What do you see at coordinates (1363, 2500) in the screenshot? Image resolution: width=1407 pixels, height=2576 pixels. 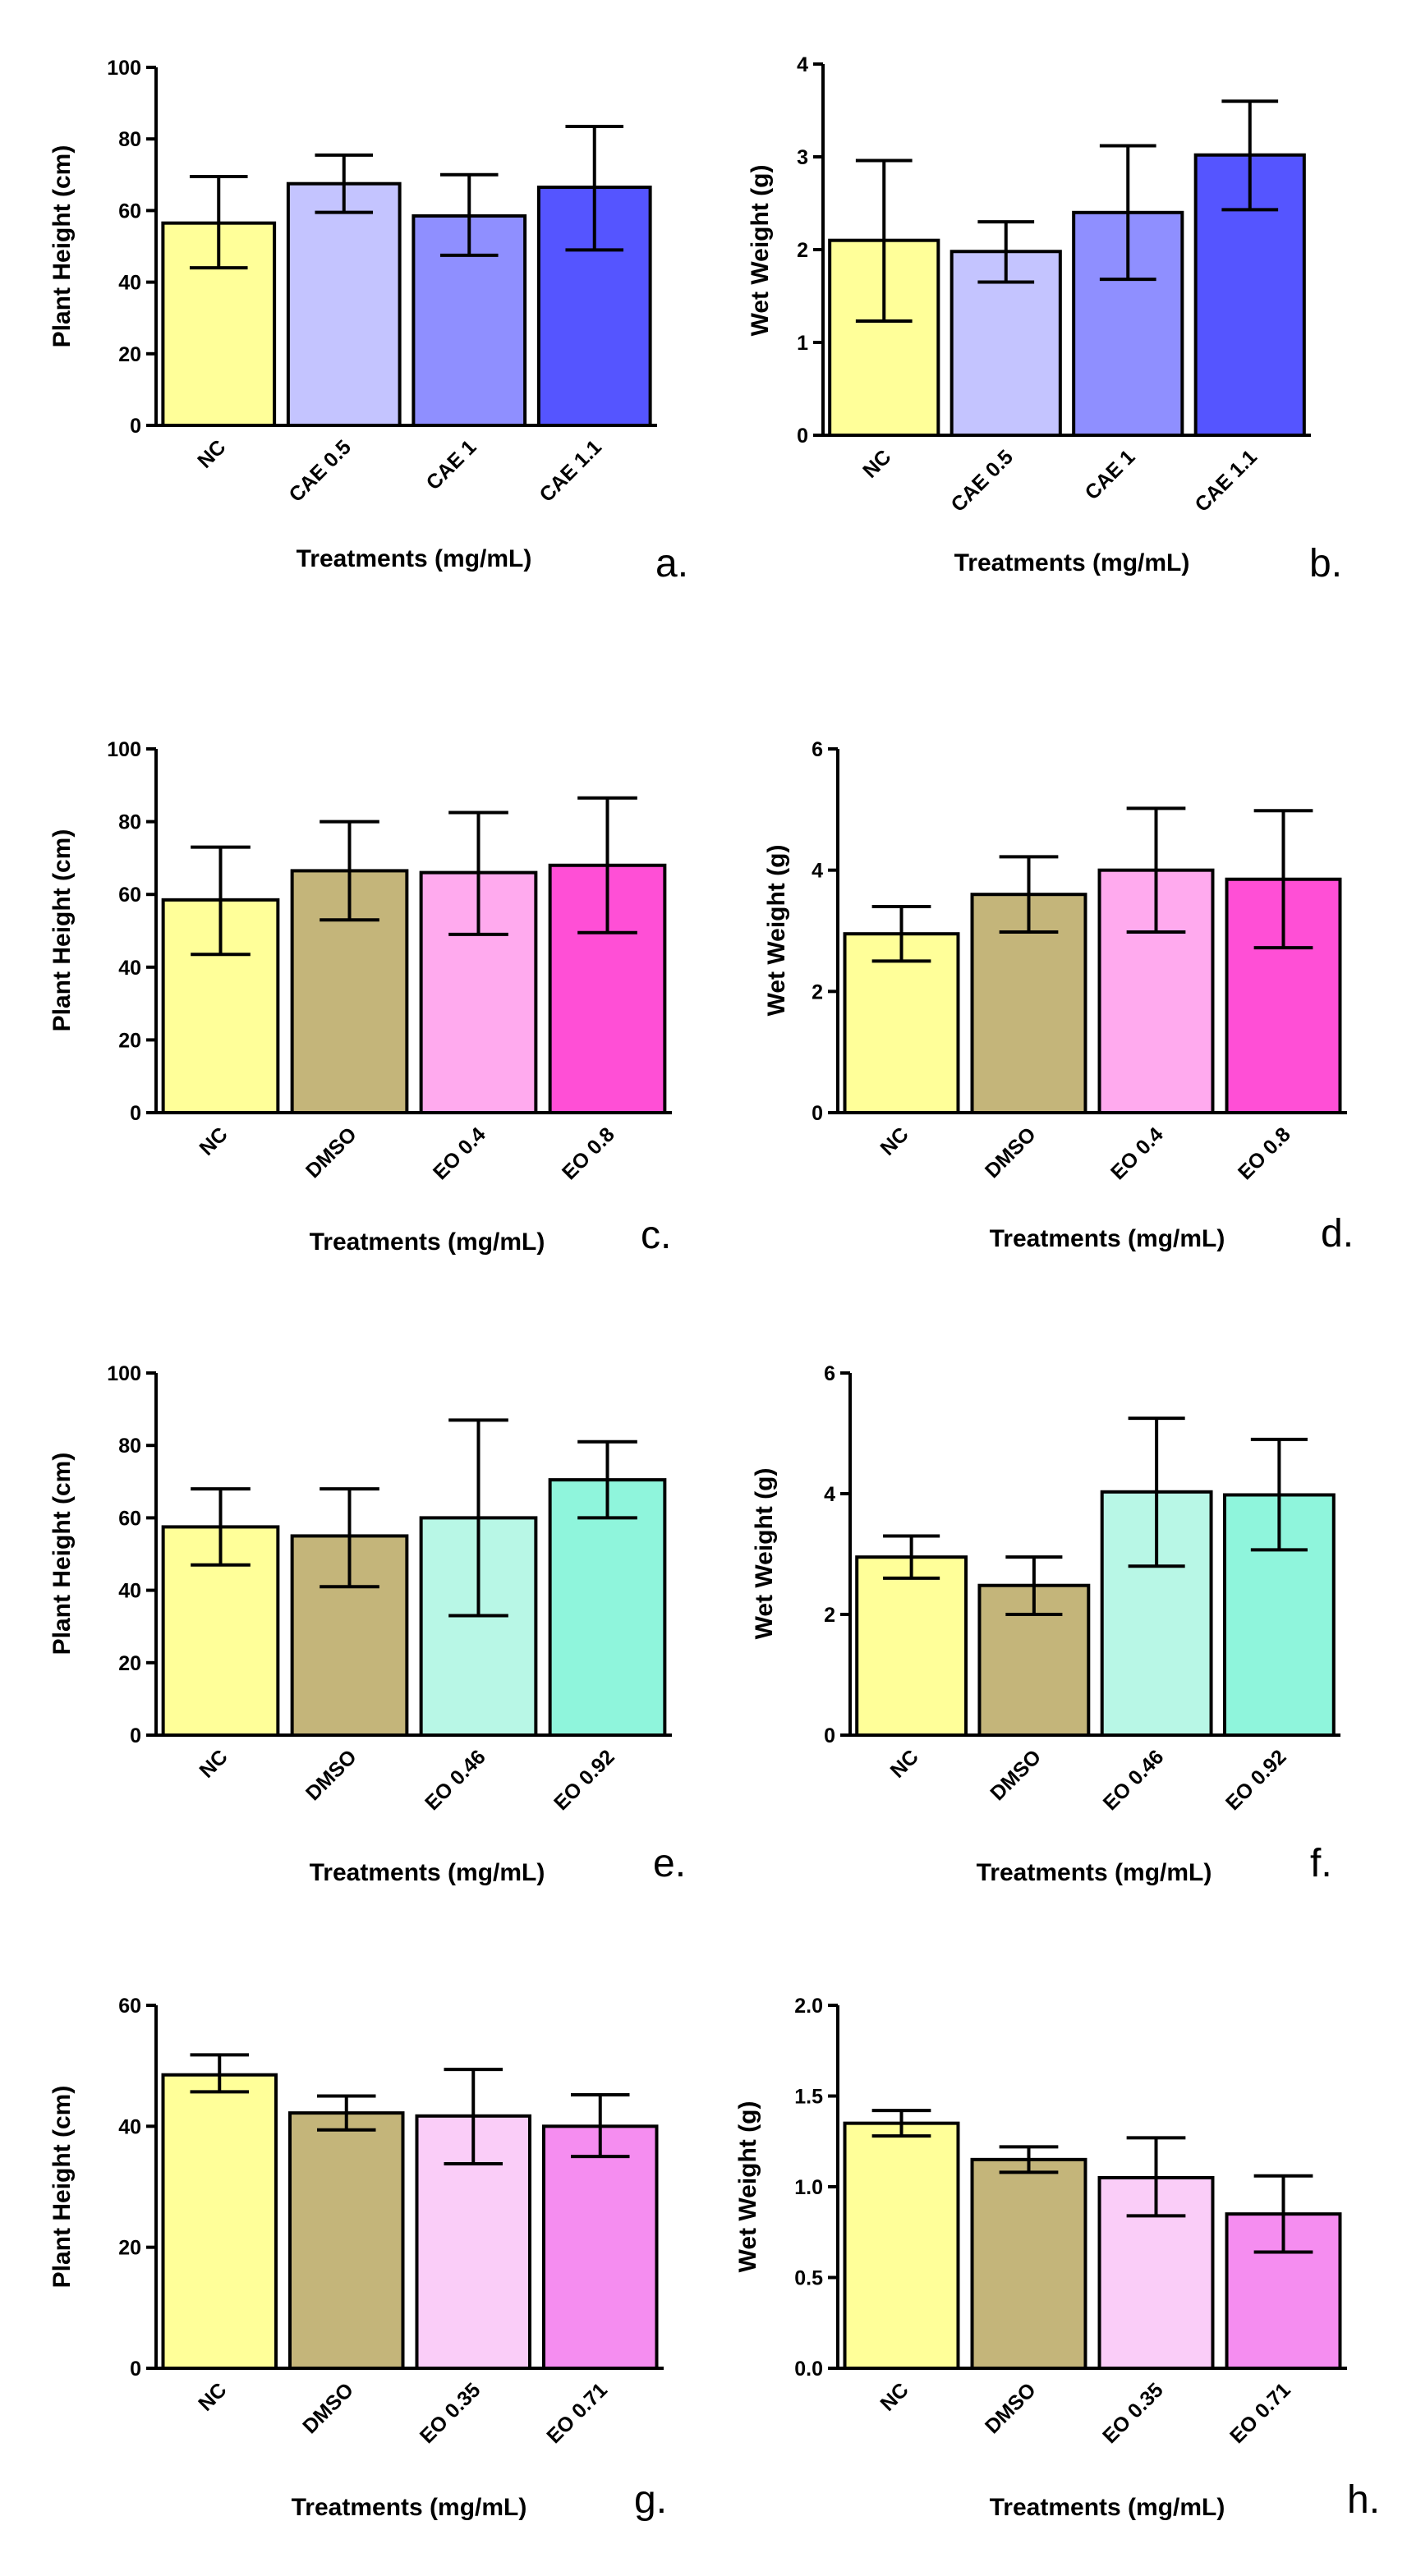 I see `panel-label: h.` at bounding box center [1363, 2500].